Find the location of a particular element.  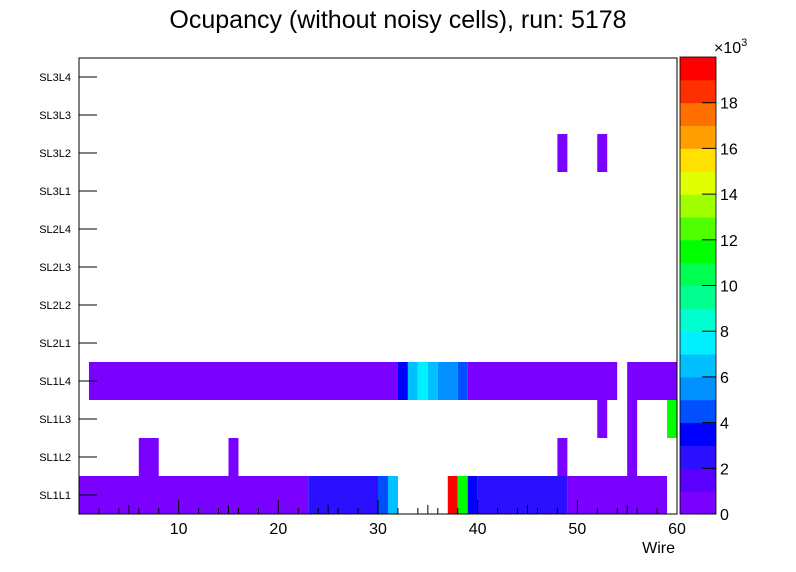

x-tick-label: 50 is located at coordinates (577, 529).